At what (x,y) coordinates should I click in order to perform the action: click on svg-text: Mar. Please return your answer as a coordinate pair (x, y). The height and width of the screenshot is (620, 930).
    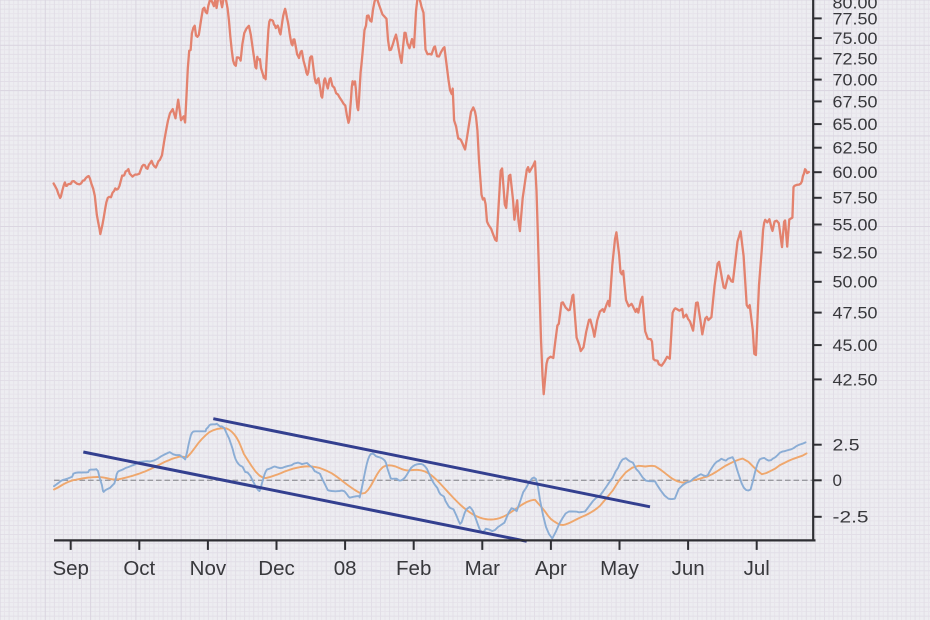
    Looking at the image, I should click on (482, 568).